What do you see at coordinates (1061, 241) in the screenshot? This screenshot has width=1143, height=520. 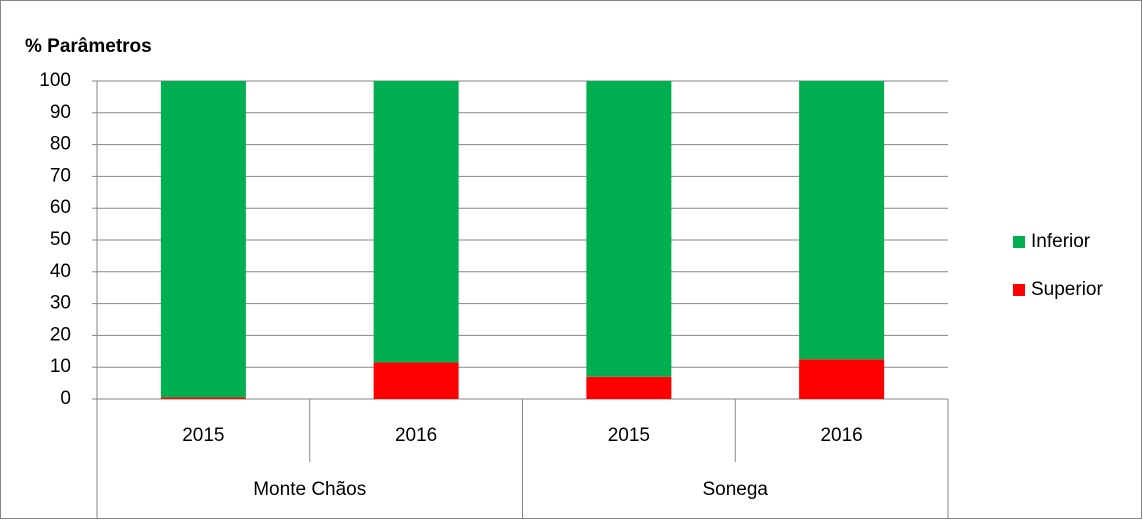 I see `legend-label: Inferior` at bounding box center [1061, 241].